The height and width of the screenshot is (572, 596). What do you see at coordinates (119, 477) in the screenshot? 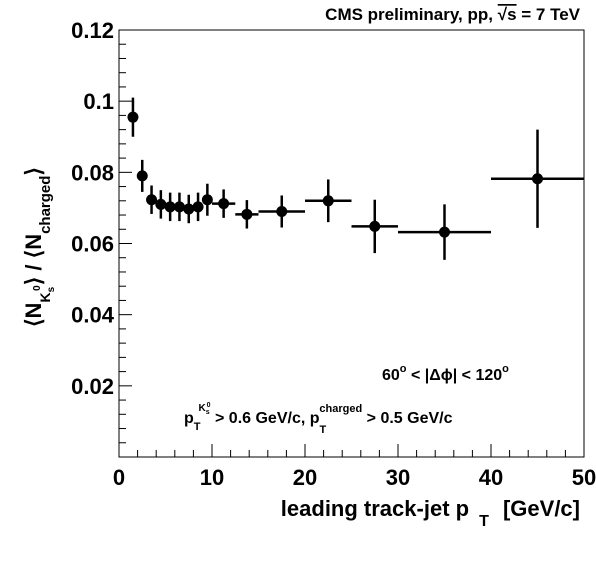
I see `x-tick-label: 0` at bounding box center [119, 477].